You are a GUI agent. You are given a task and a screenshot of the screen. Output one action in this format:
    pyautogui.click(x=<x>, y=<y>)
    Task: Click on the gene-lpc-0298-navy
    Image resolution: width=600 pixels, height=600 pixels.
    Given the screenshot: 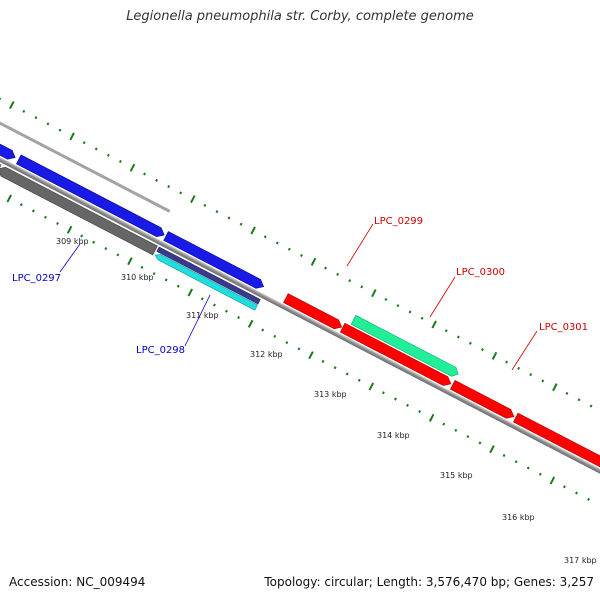 What is the action you would take?
    pyautogui.click(x=208, y=275)
    